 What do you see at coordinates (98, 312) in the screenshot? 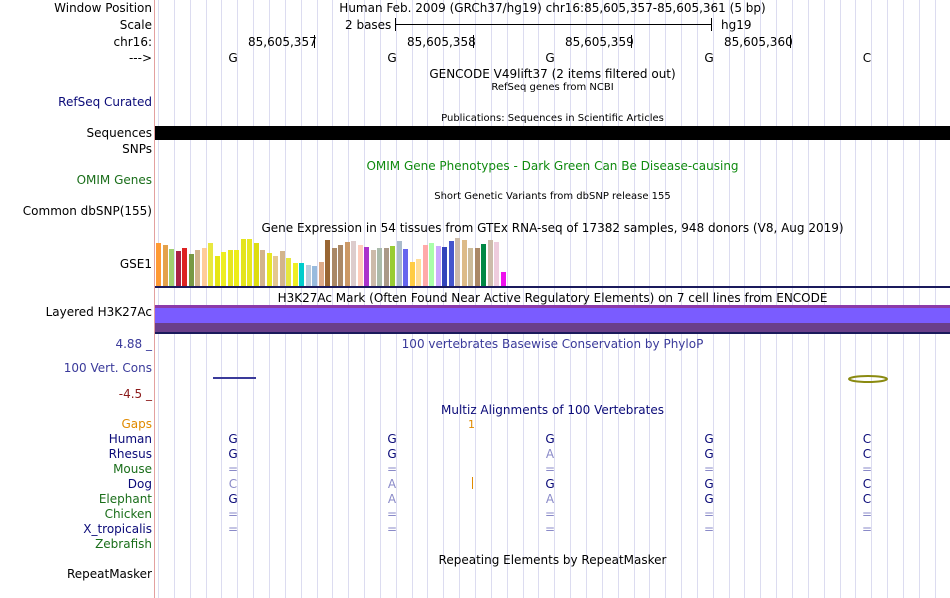
I see `track-label-h3k27ac: Layered H3K27Ac` at bounding box center [98, 312].